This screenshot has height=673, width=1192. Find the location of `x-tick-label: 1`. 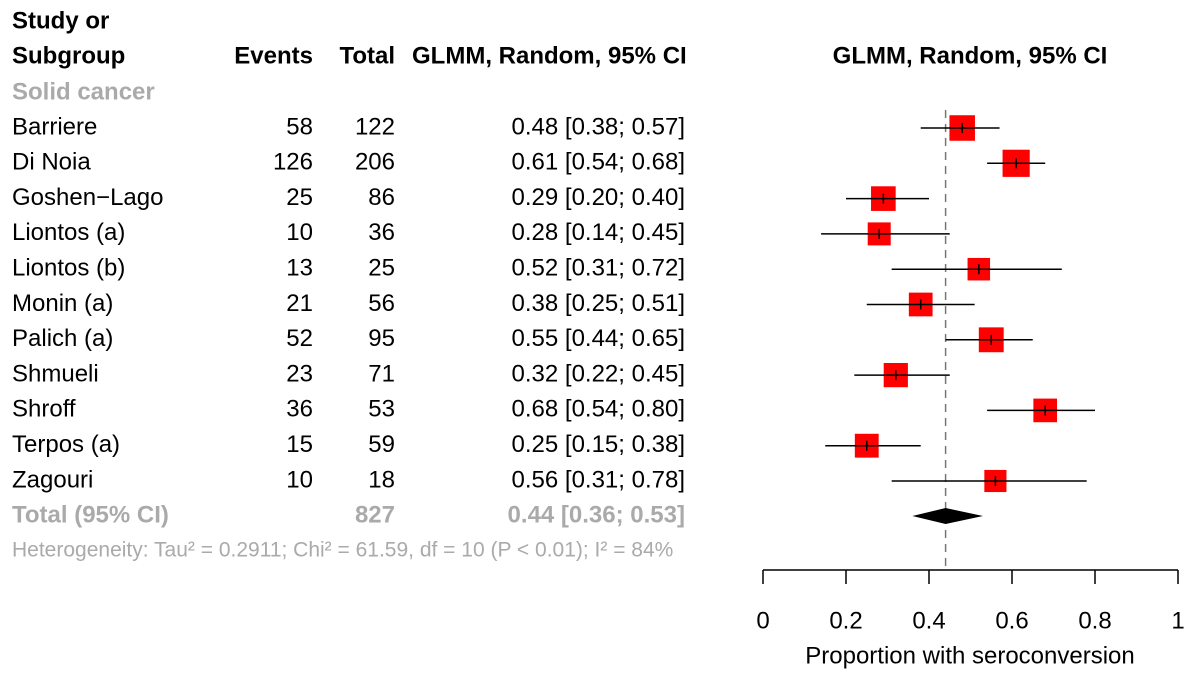

x-tick-label: 1 is located at coordinates (1177, 620).